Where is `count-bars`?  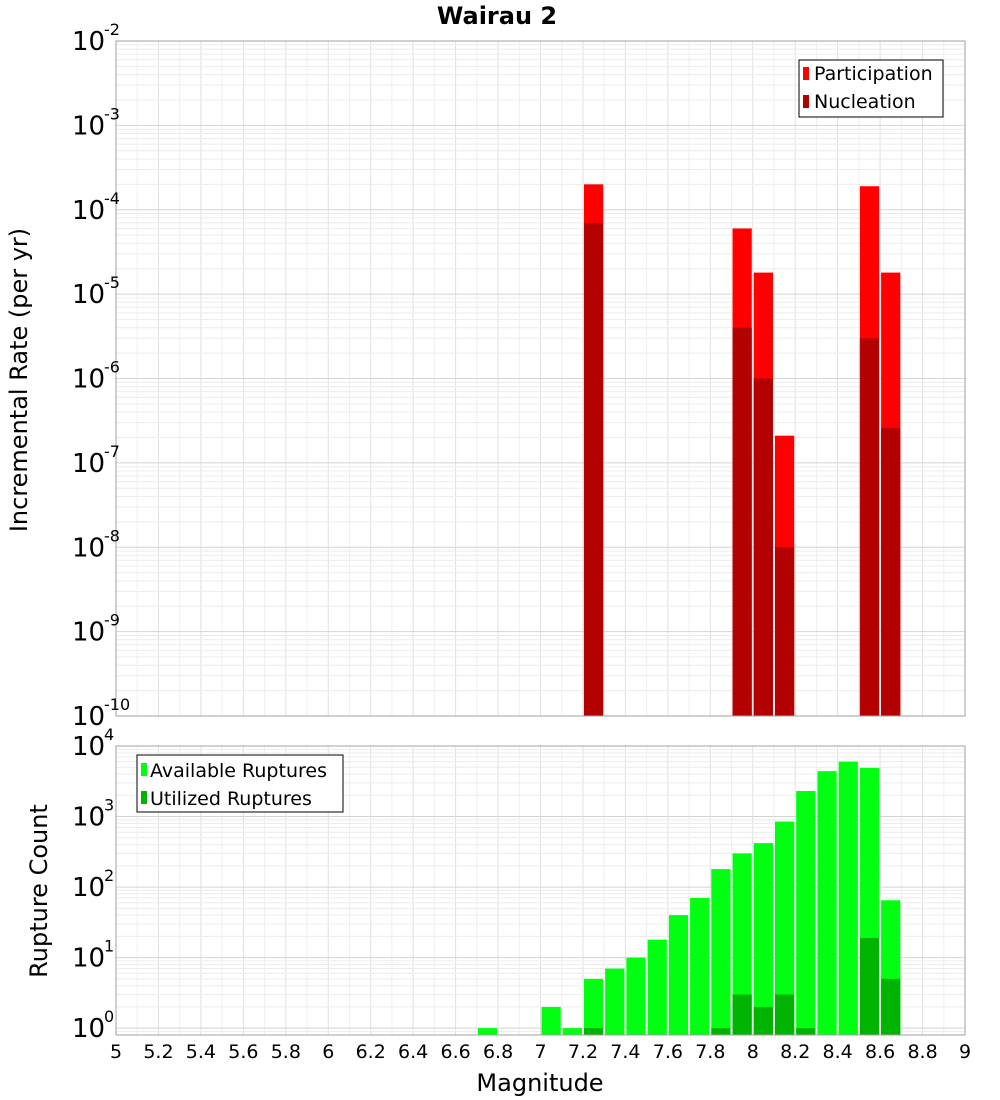
count-bars is located at coordinates (689, 898).